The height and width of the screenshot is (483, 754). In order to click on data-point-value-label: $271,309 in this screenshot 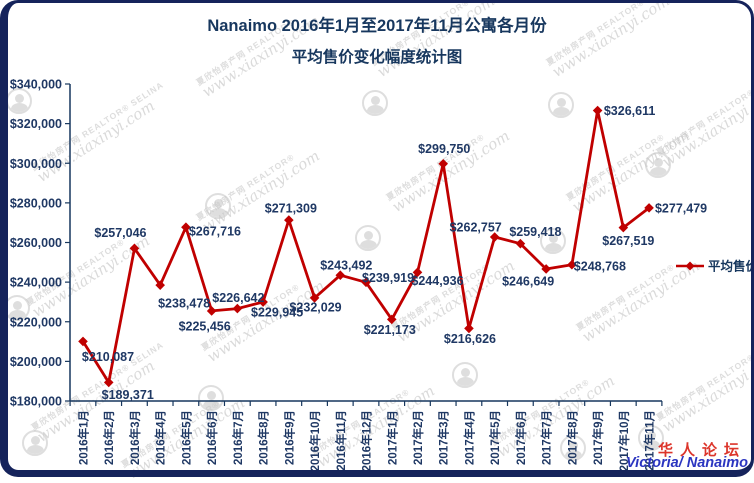, I will do `click(291, 209)`.